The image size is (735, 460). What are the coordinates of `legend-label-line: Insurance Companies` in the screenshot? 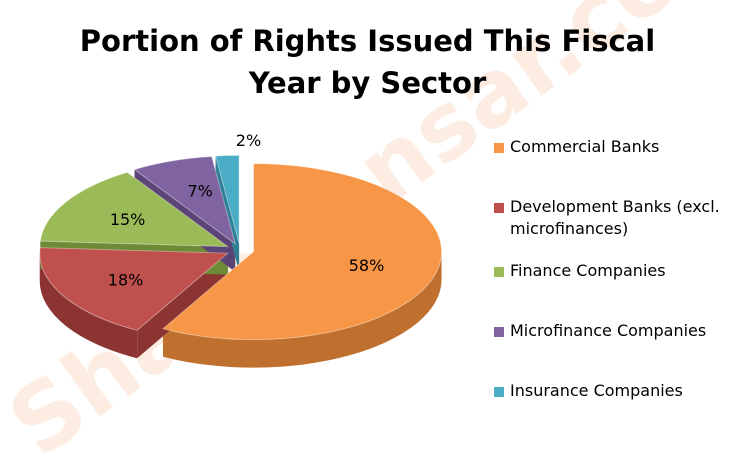 It's located at (596, 390).